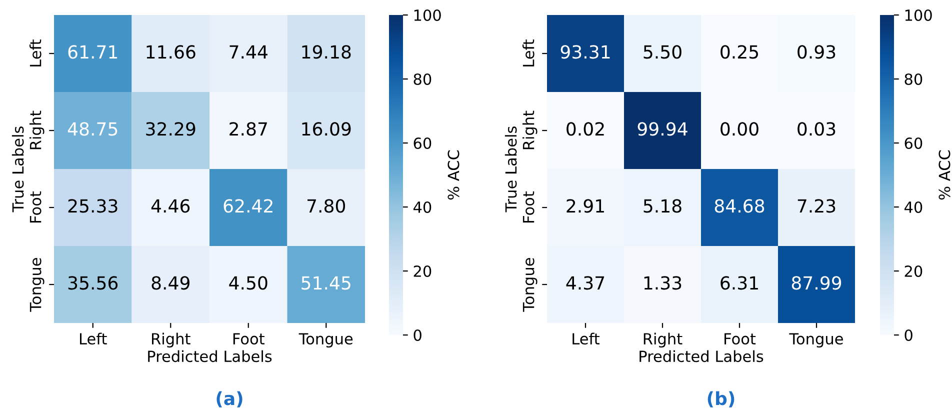 This screenshot has height=415, width=952. What do you see at coordinates (585, 206) in the screenshot?
I see `data-label: 2.91` at bounding box center [585, 206].